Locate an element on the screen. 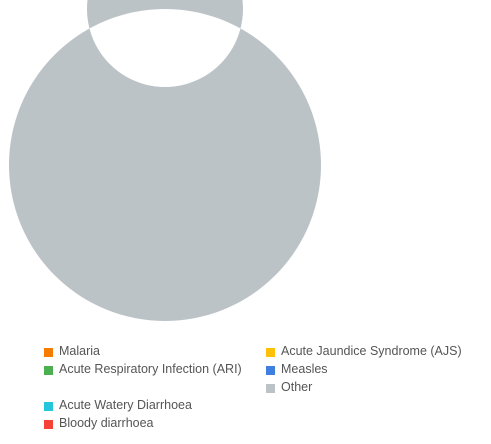 The width and height of the screenshot is (491, 444). legend-item-ari: Acute Respiratory Infection (ARI) is located at coordinates (144, 369).